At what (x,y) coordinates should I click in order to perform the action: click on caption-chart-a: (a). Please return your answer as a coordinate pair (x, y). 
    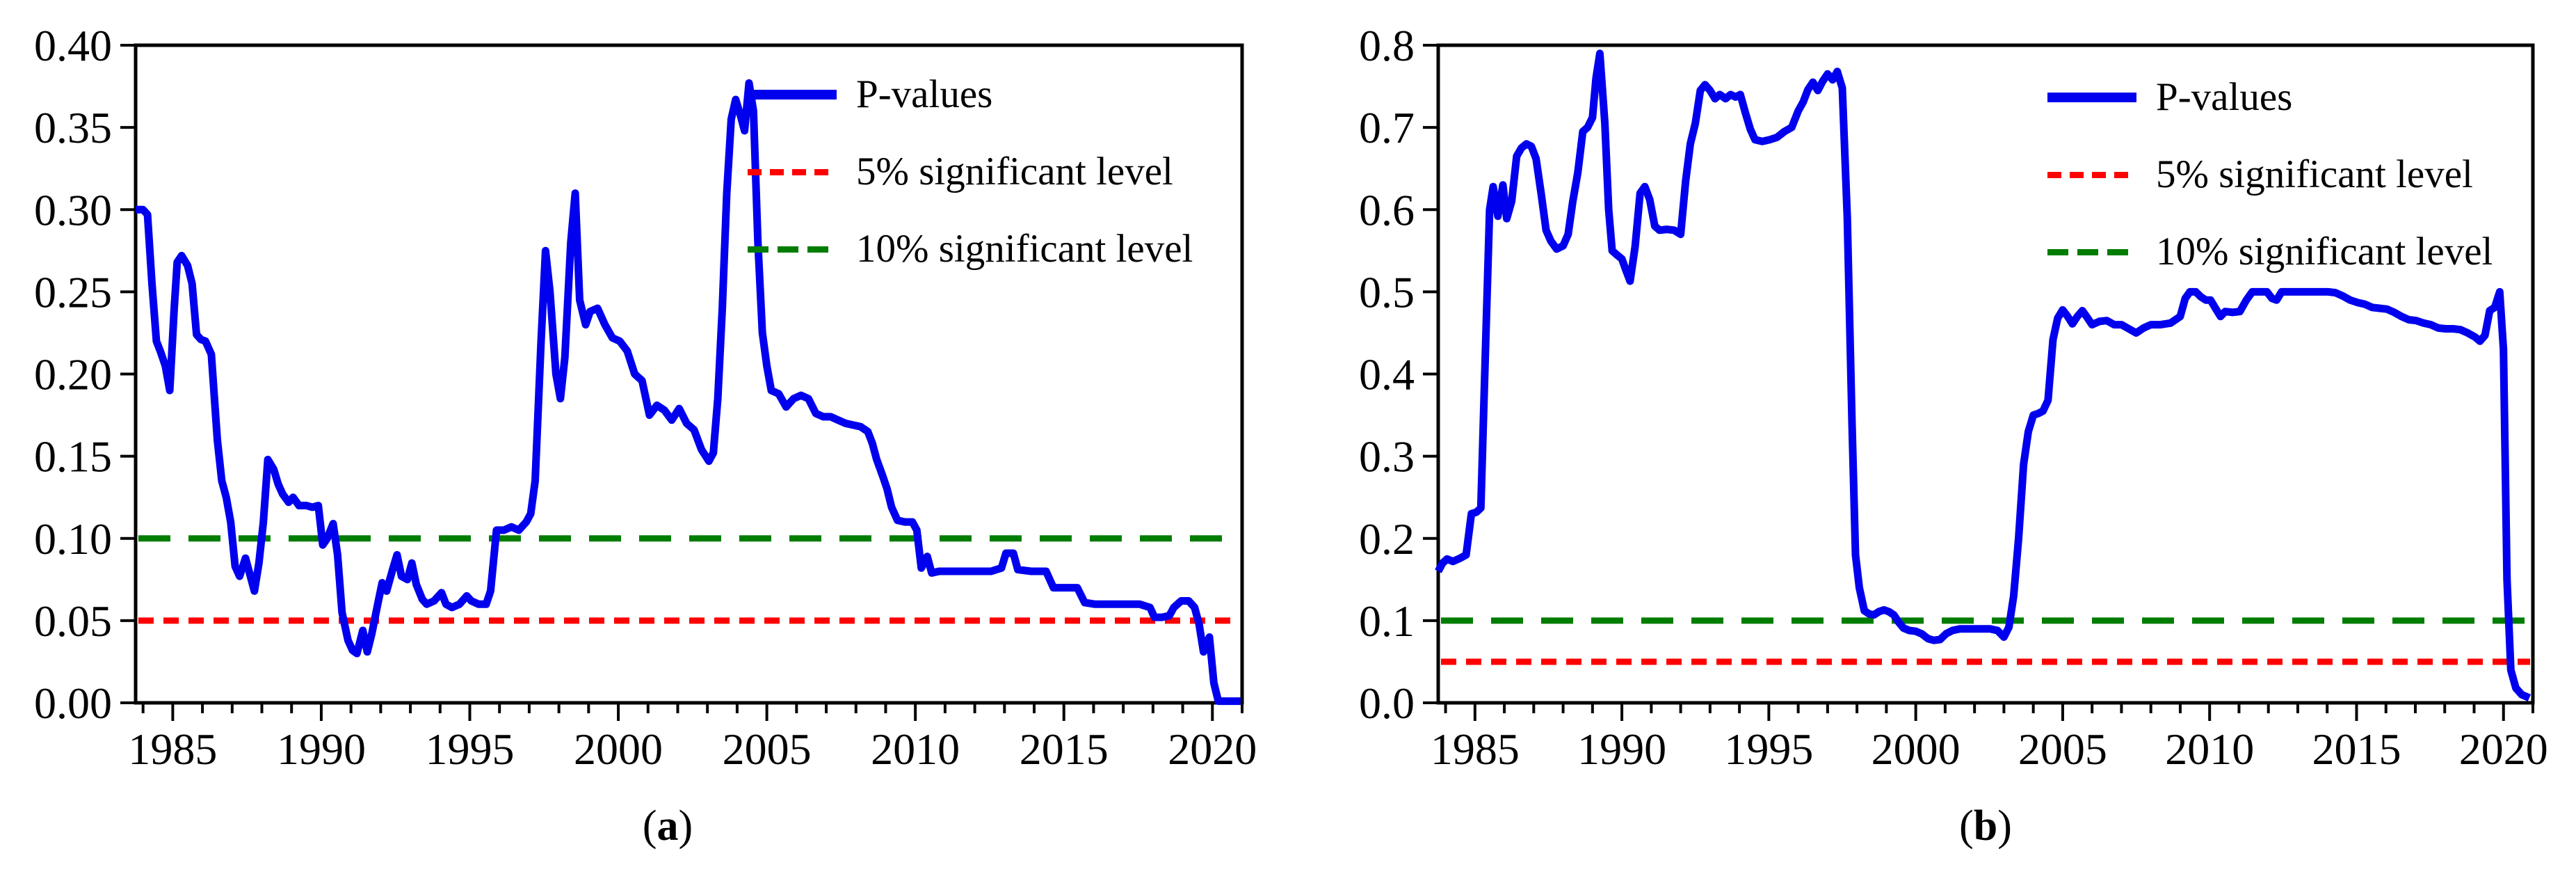
    Looking at the image, I should click on (667, 827).